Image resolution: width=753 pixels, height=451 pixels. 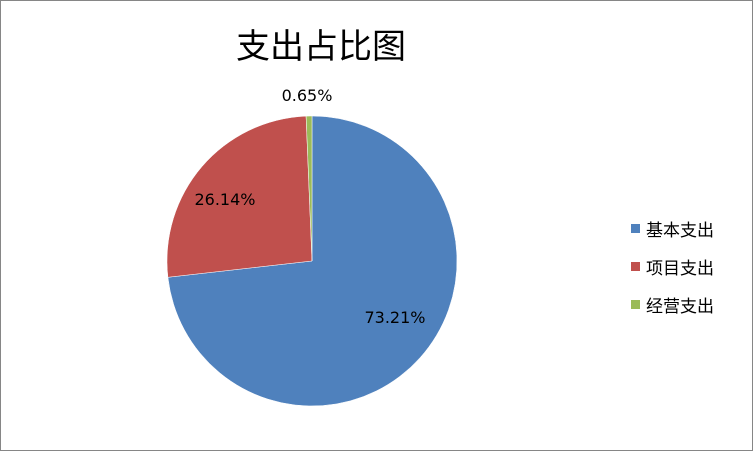 What do you see at coordinates (680, 268) in the screenshot?
I see `legend-label: 项目支出` at bounding box center [680, 268].